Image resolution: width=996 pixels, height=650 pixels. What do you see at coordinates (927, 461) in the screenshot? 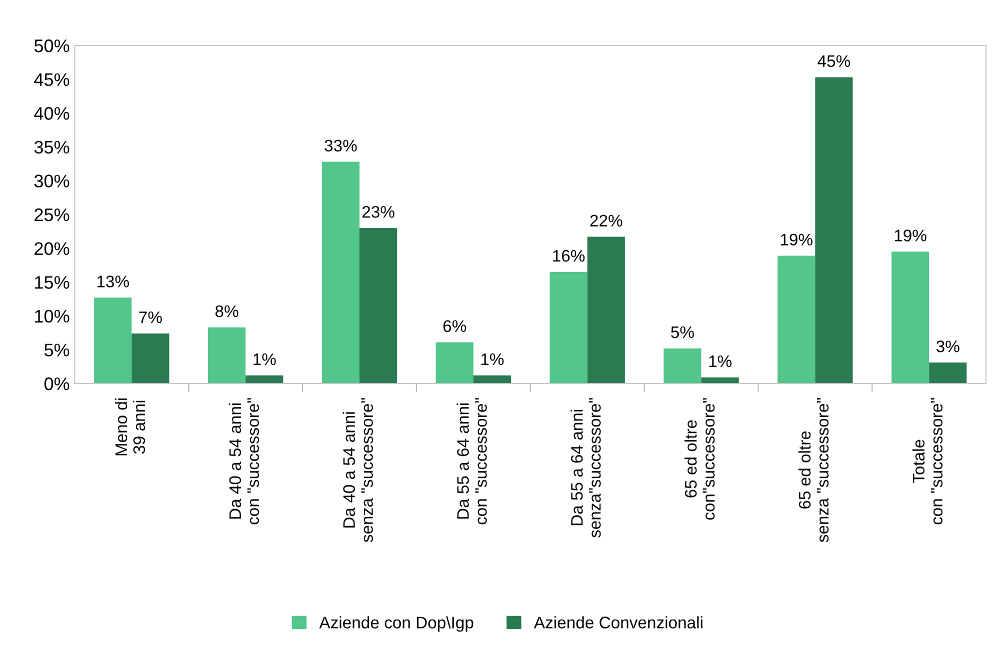
I see `x-tick-label: Totale con "successore"` at bounding box center [927, 461].